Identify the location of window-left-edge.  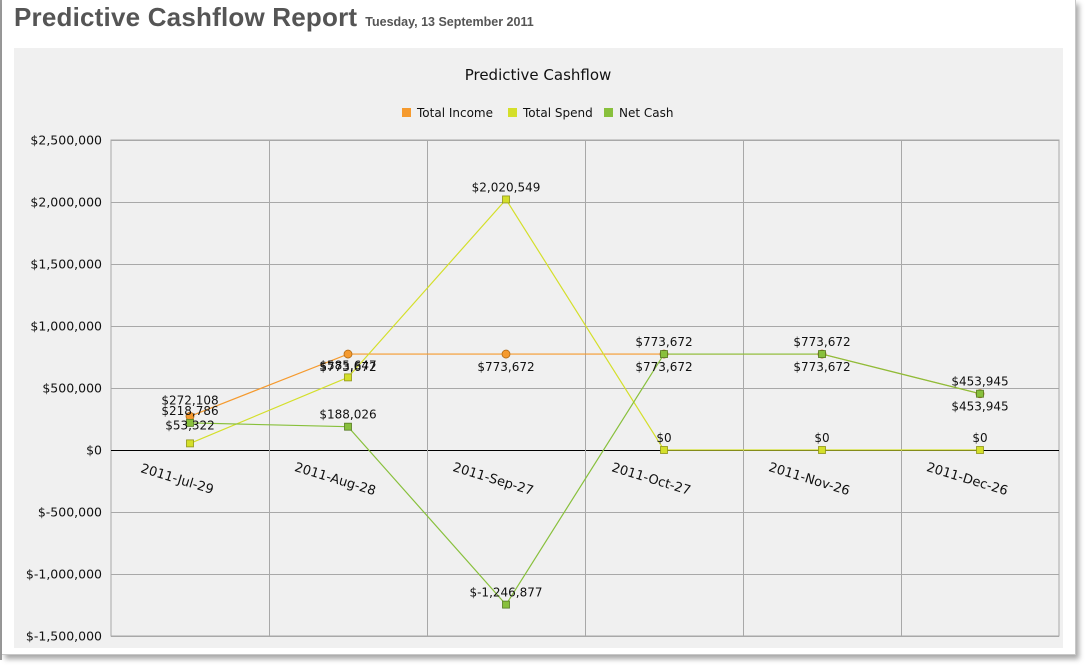
(1, 330).